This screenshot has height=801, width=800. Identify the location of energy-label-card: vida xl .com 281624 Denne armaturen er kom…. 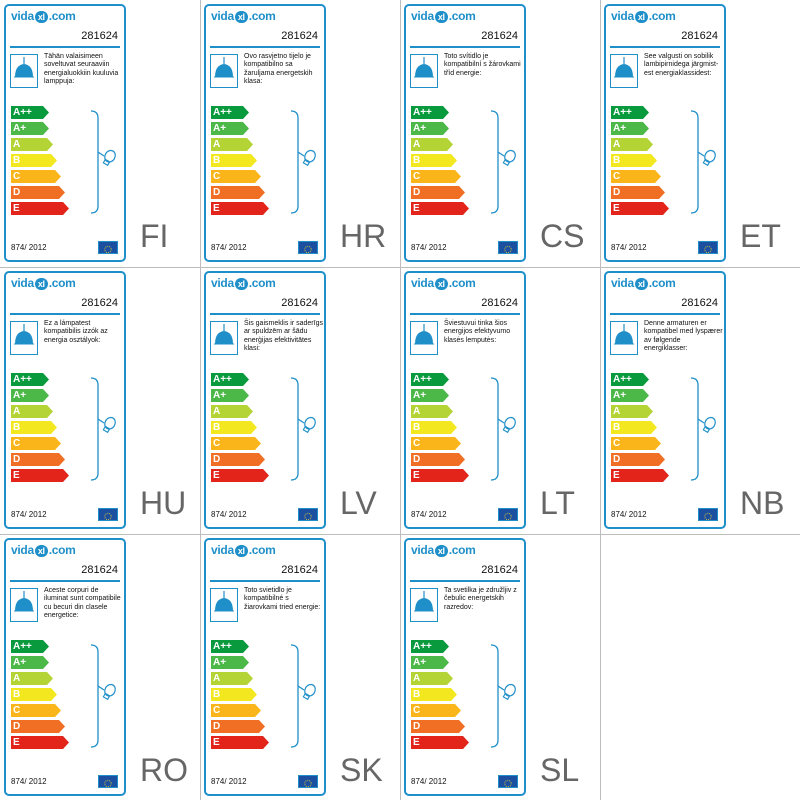
(665, 400).